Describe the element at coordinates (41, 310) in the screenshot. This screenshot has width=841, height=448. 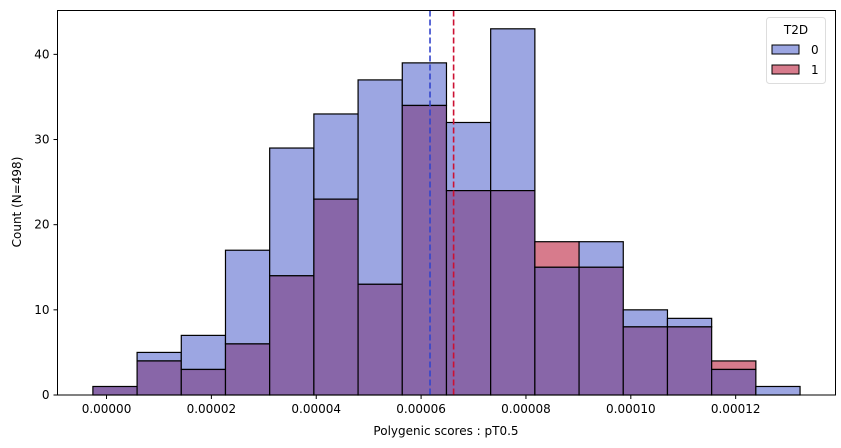
I see `y-tick-label: 10` at that location.